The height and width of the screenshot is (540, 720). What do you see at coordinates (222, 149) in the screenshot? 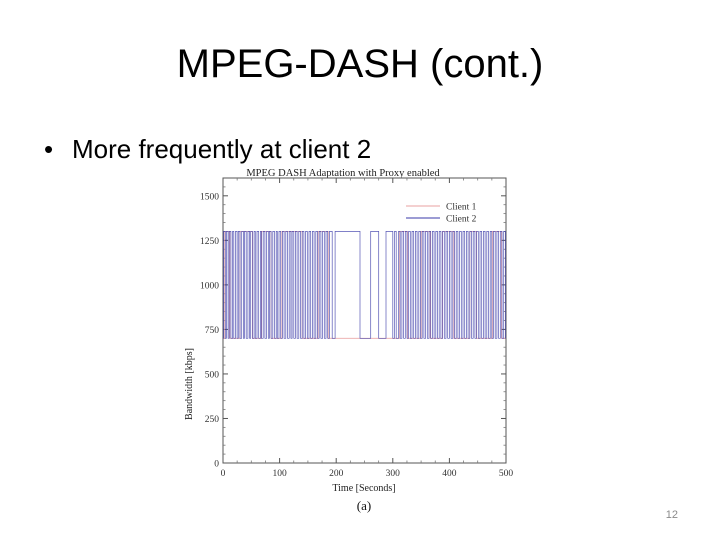
I see `bullet-text: More frequently at client 2` at bounding box center [222, 149].